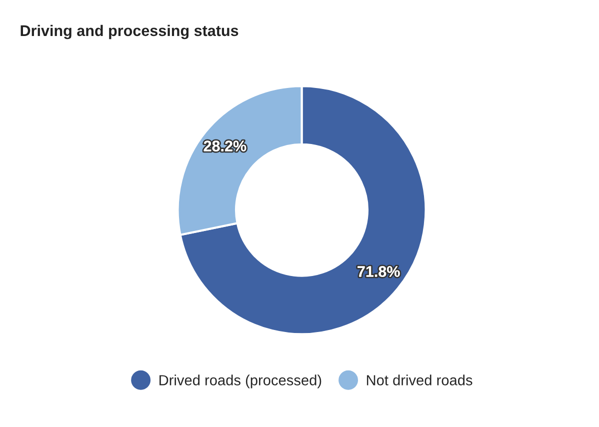 The height and width of the screenshot is (427, 599). I want to click on chart-title: Driving and processing status, so click(129, 32).